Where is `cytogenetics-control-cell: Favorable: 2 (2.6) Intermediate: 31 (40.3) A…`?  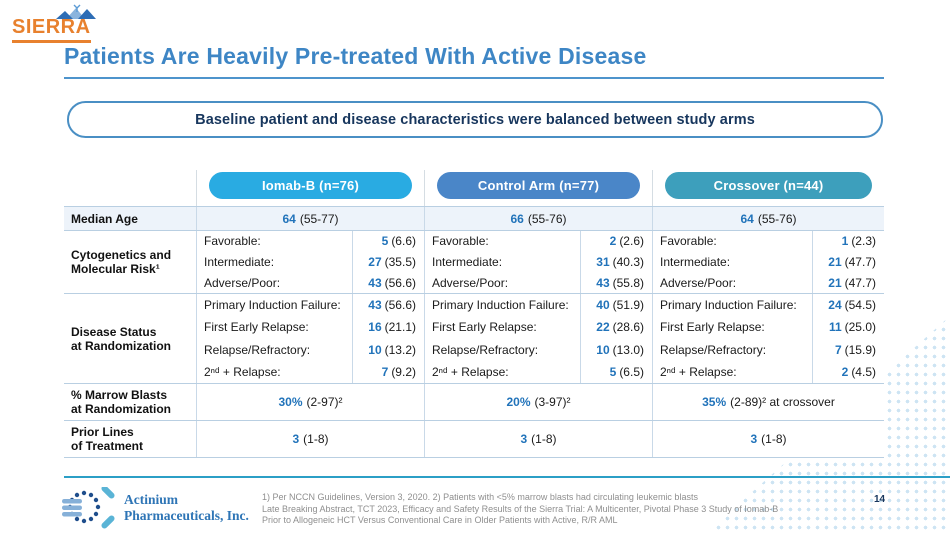 cytogenetics-control-cell: Favorable: 2 (2.6) Intermediate: 31 (40.3) A… is located at coordinates (538, 262).